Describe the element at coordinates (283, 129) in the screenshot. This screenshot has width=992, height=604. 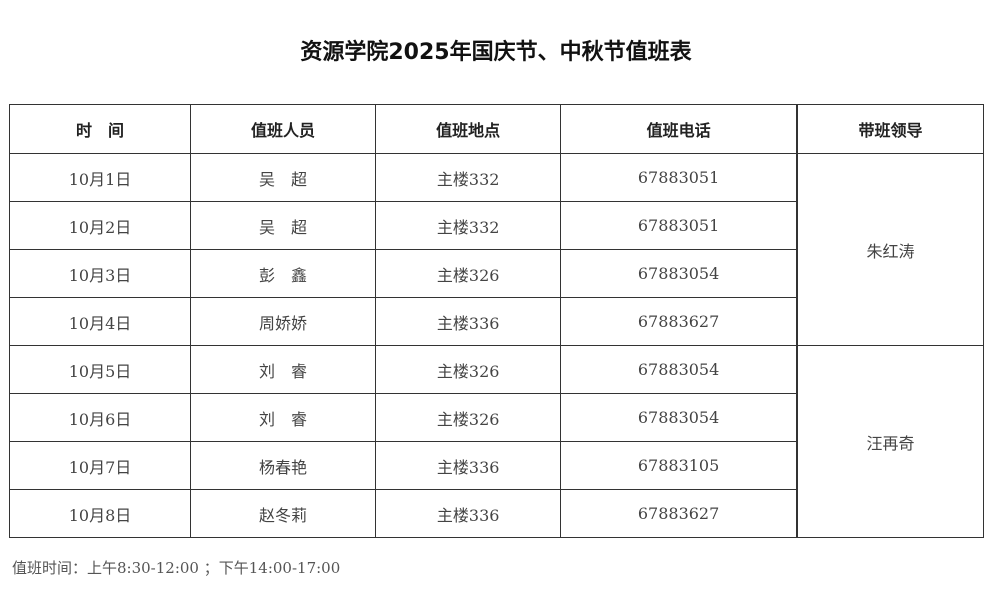
I see `header-staff: 值班人员` at that location.